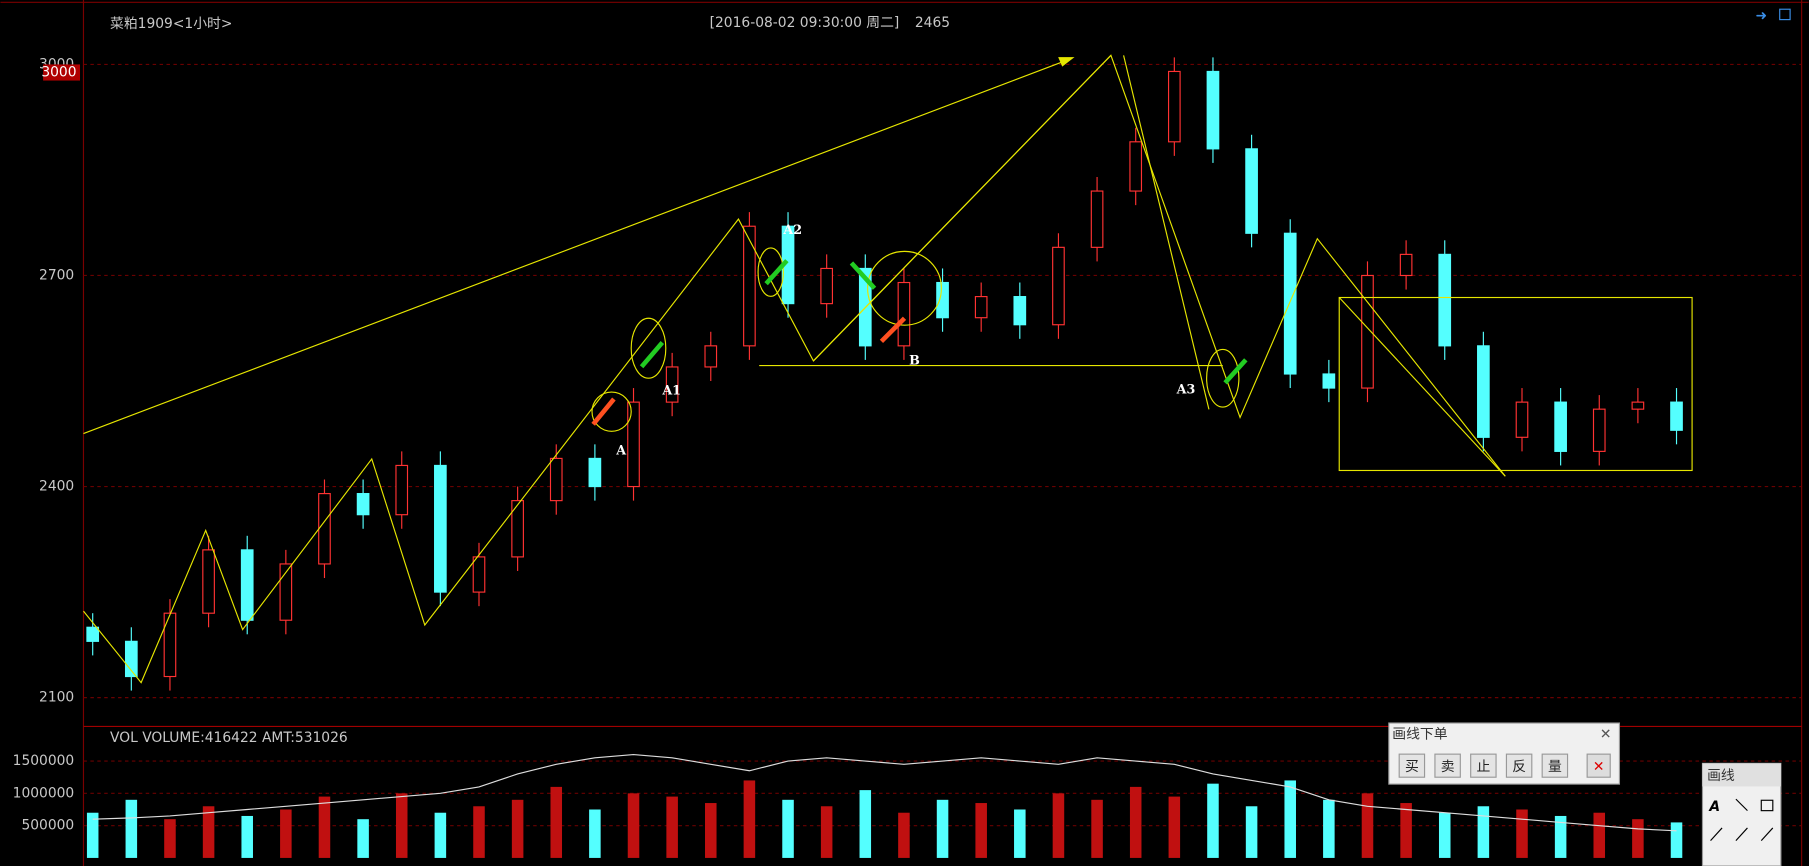  What do you see at coordinates (56, 487) in the screenshot?
I see `y-tick-label: 2400` at bounding box center [56, 487].